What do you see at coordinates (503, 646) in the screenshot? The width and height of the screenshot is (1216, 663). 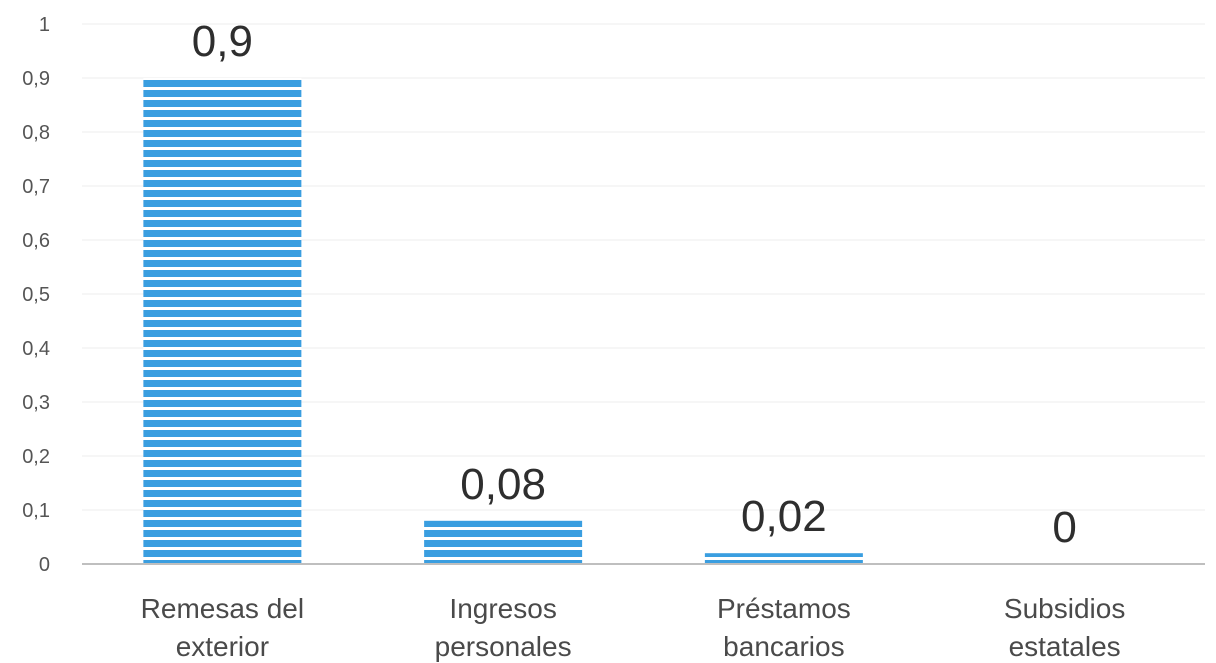 I see `x-tick-label: personales` at bounding box center [503, 646].